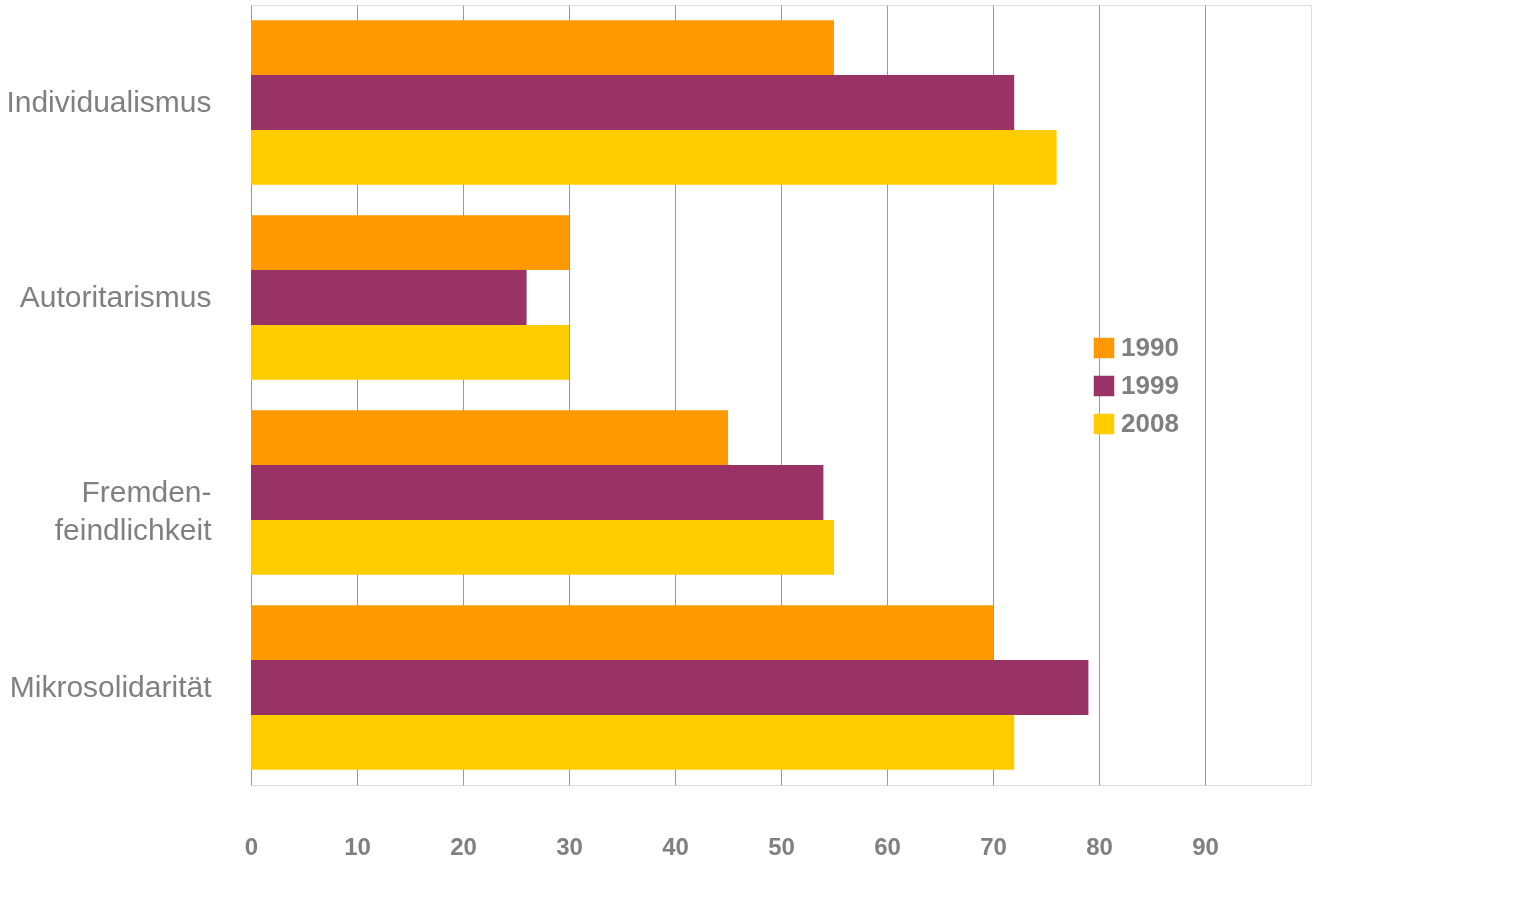 This screenshot has width=1537, height=901. I want to click on legend-label: 1990, so click(1150, 347).